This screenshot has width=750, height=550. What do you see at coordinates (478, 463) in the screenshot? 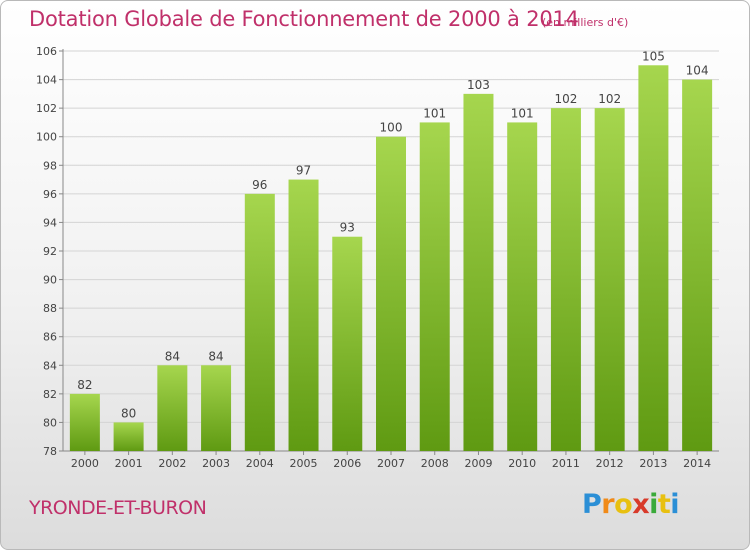
I see `x-tick-label: 2009` at bounding box center [478, 463].